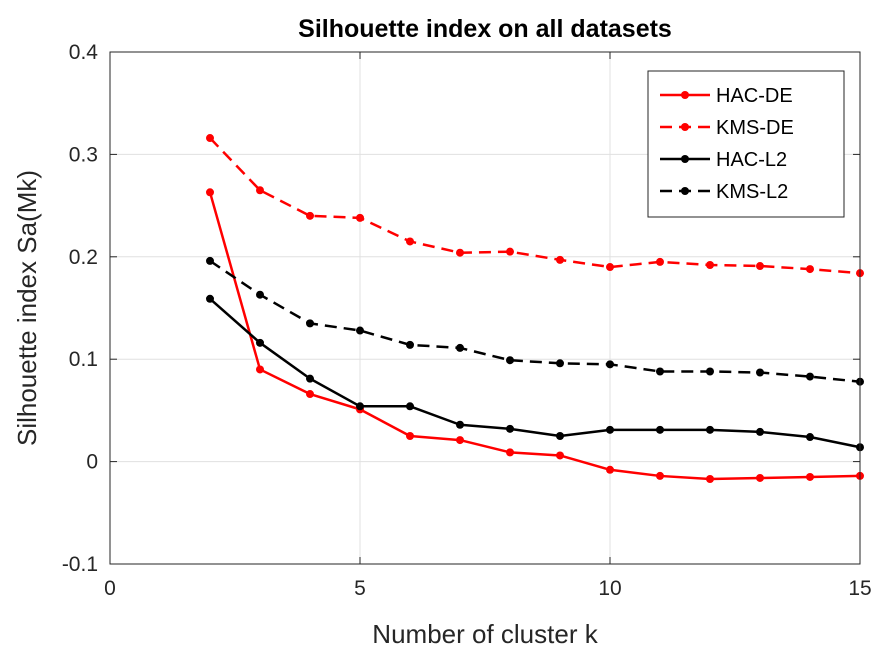 The width and height of the screenshot is (875, 656). I want to click on y-tick-label: 0.4, so click(84, 52).